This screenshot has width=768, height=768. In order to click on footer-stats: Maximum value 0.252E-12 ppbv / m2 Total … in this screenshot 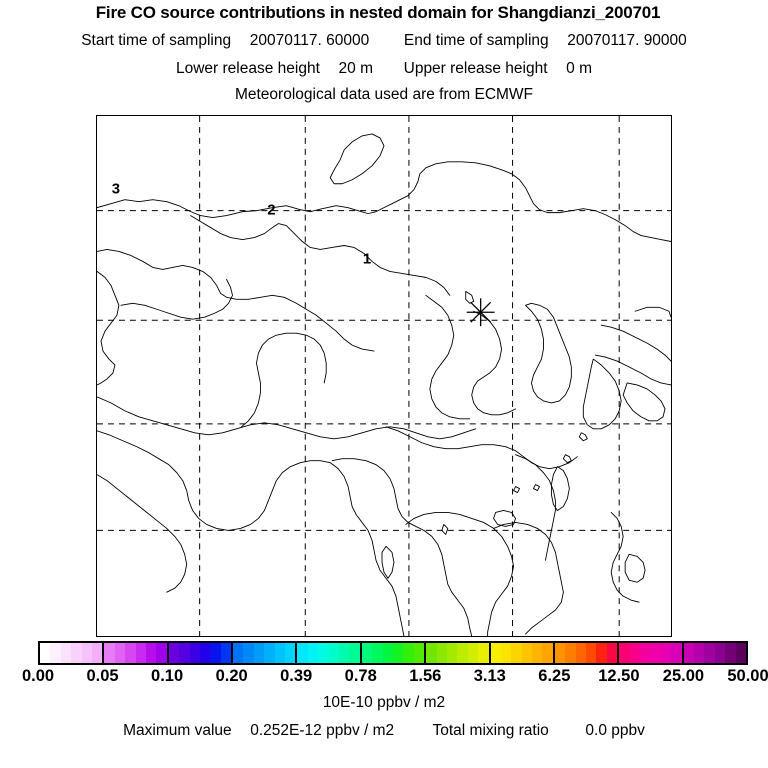, I will do `click(384, 731)`.